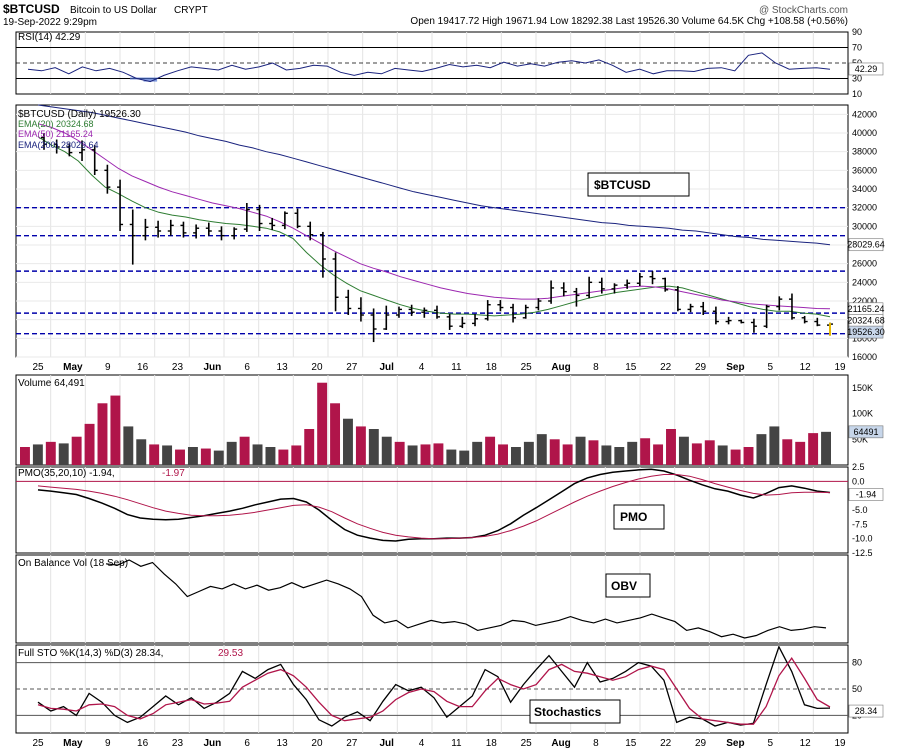  What do you see at coordinates (560, 367) in the screenshot?
I see `mid-axis-label: Aug` at bounding box center [560, 367].